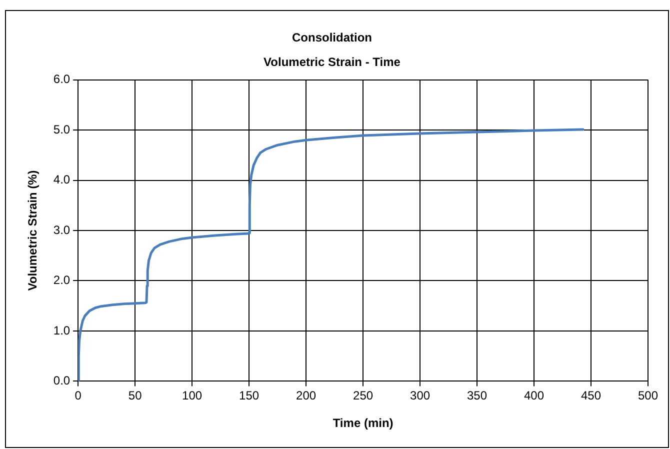 The image size is (670, 449). What do you see at coordinates (306, 395) in the screenshot?
I see `x-tick-label: 200` at bounding box center [306, 395].